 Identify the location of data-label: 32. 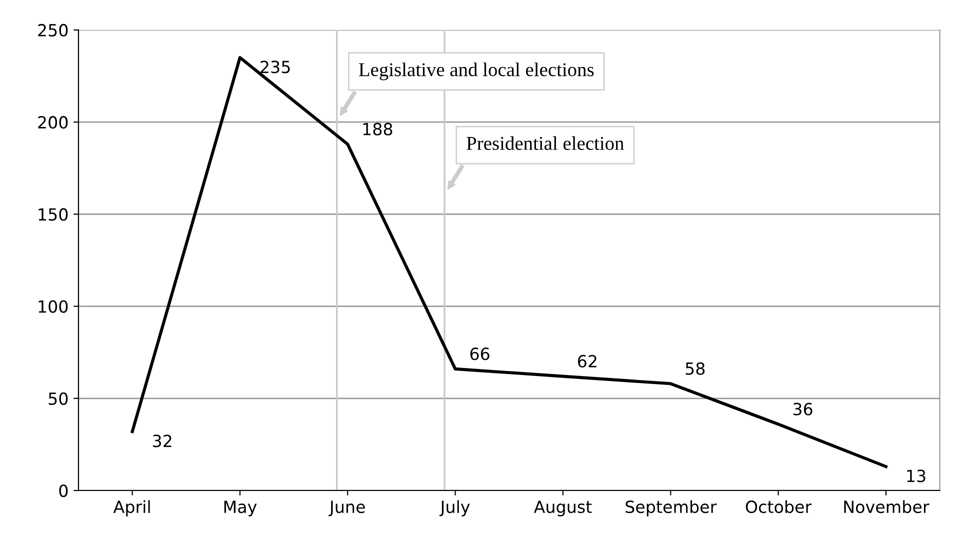
(162, 441).